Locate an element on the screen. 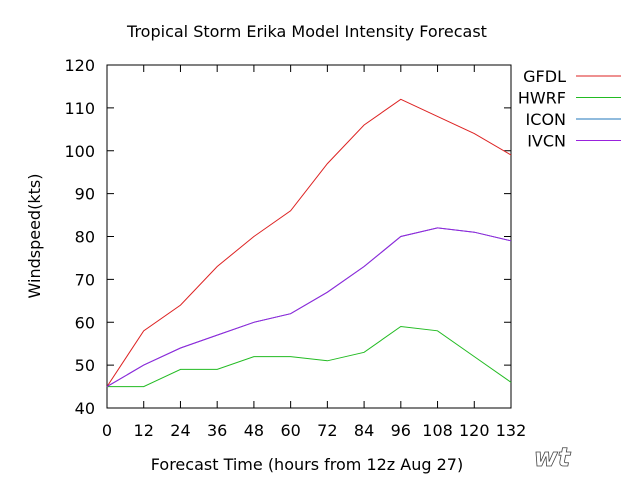  y-tick-label: 120 is located at coordinates (79, 65).